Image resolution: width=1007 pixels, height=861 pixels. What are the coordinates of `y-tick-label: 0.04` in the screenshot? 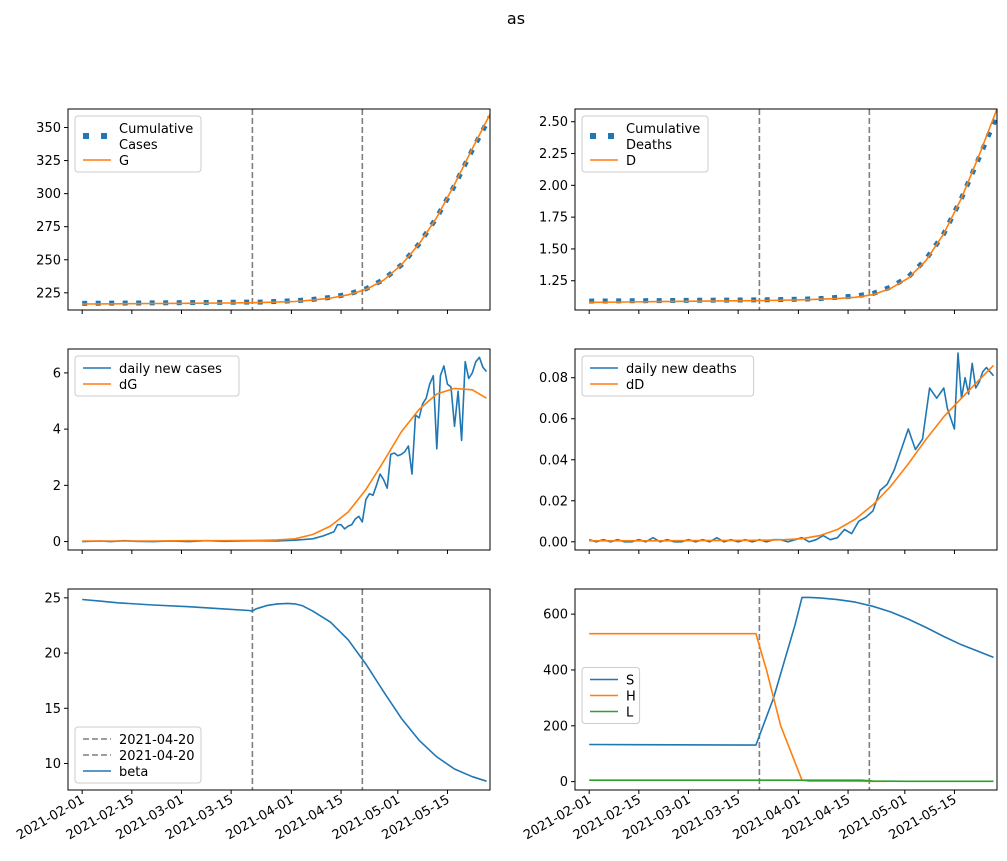 It's located at (553, 460).